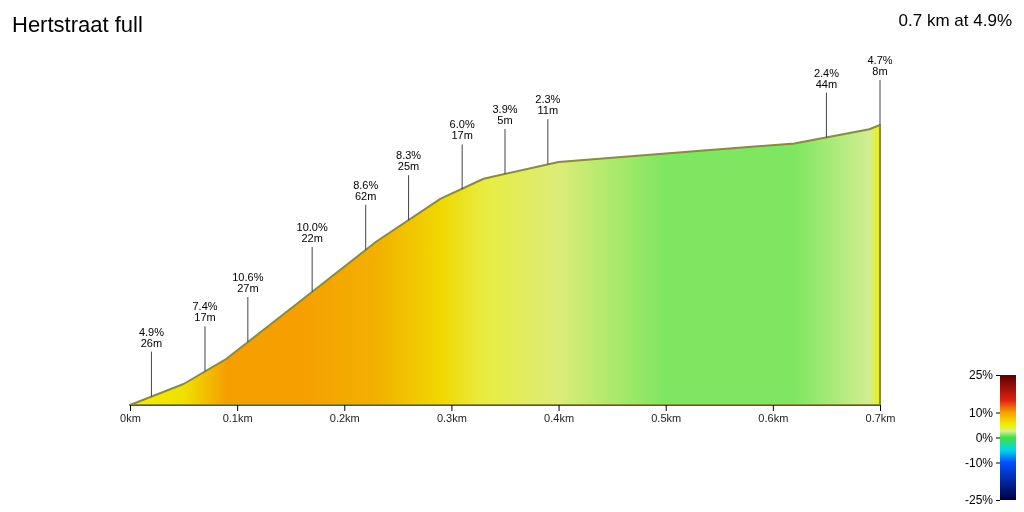 Image resolution: width=1024 pixels, height=512 pixels. Describe the element at coordinates (981, 412) in the screenshot. I see `color-bar-label: 10%` at that location.